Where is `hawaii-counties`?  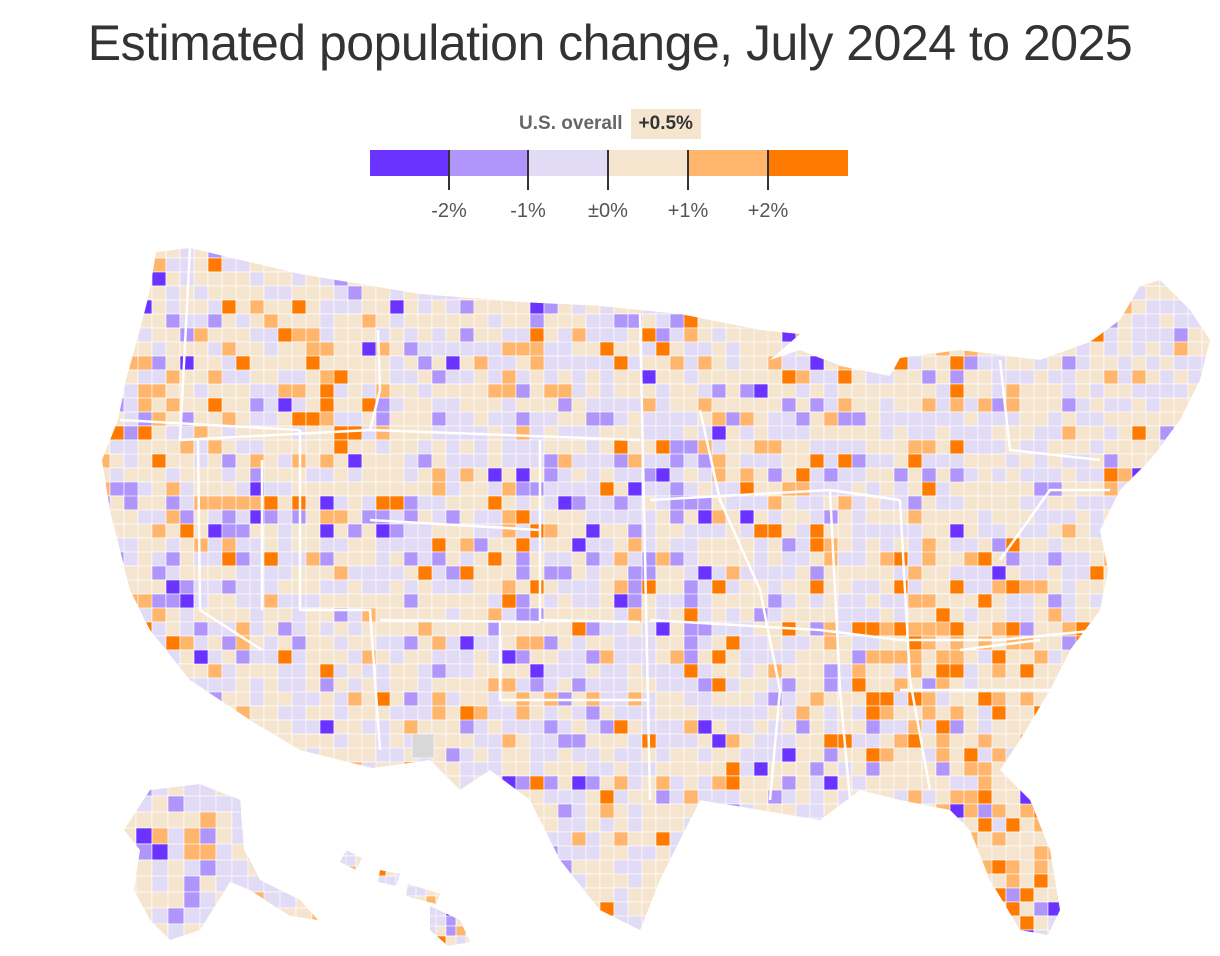 hawaii-counties is located at coordinates (405, 898).